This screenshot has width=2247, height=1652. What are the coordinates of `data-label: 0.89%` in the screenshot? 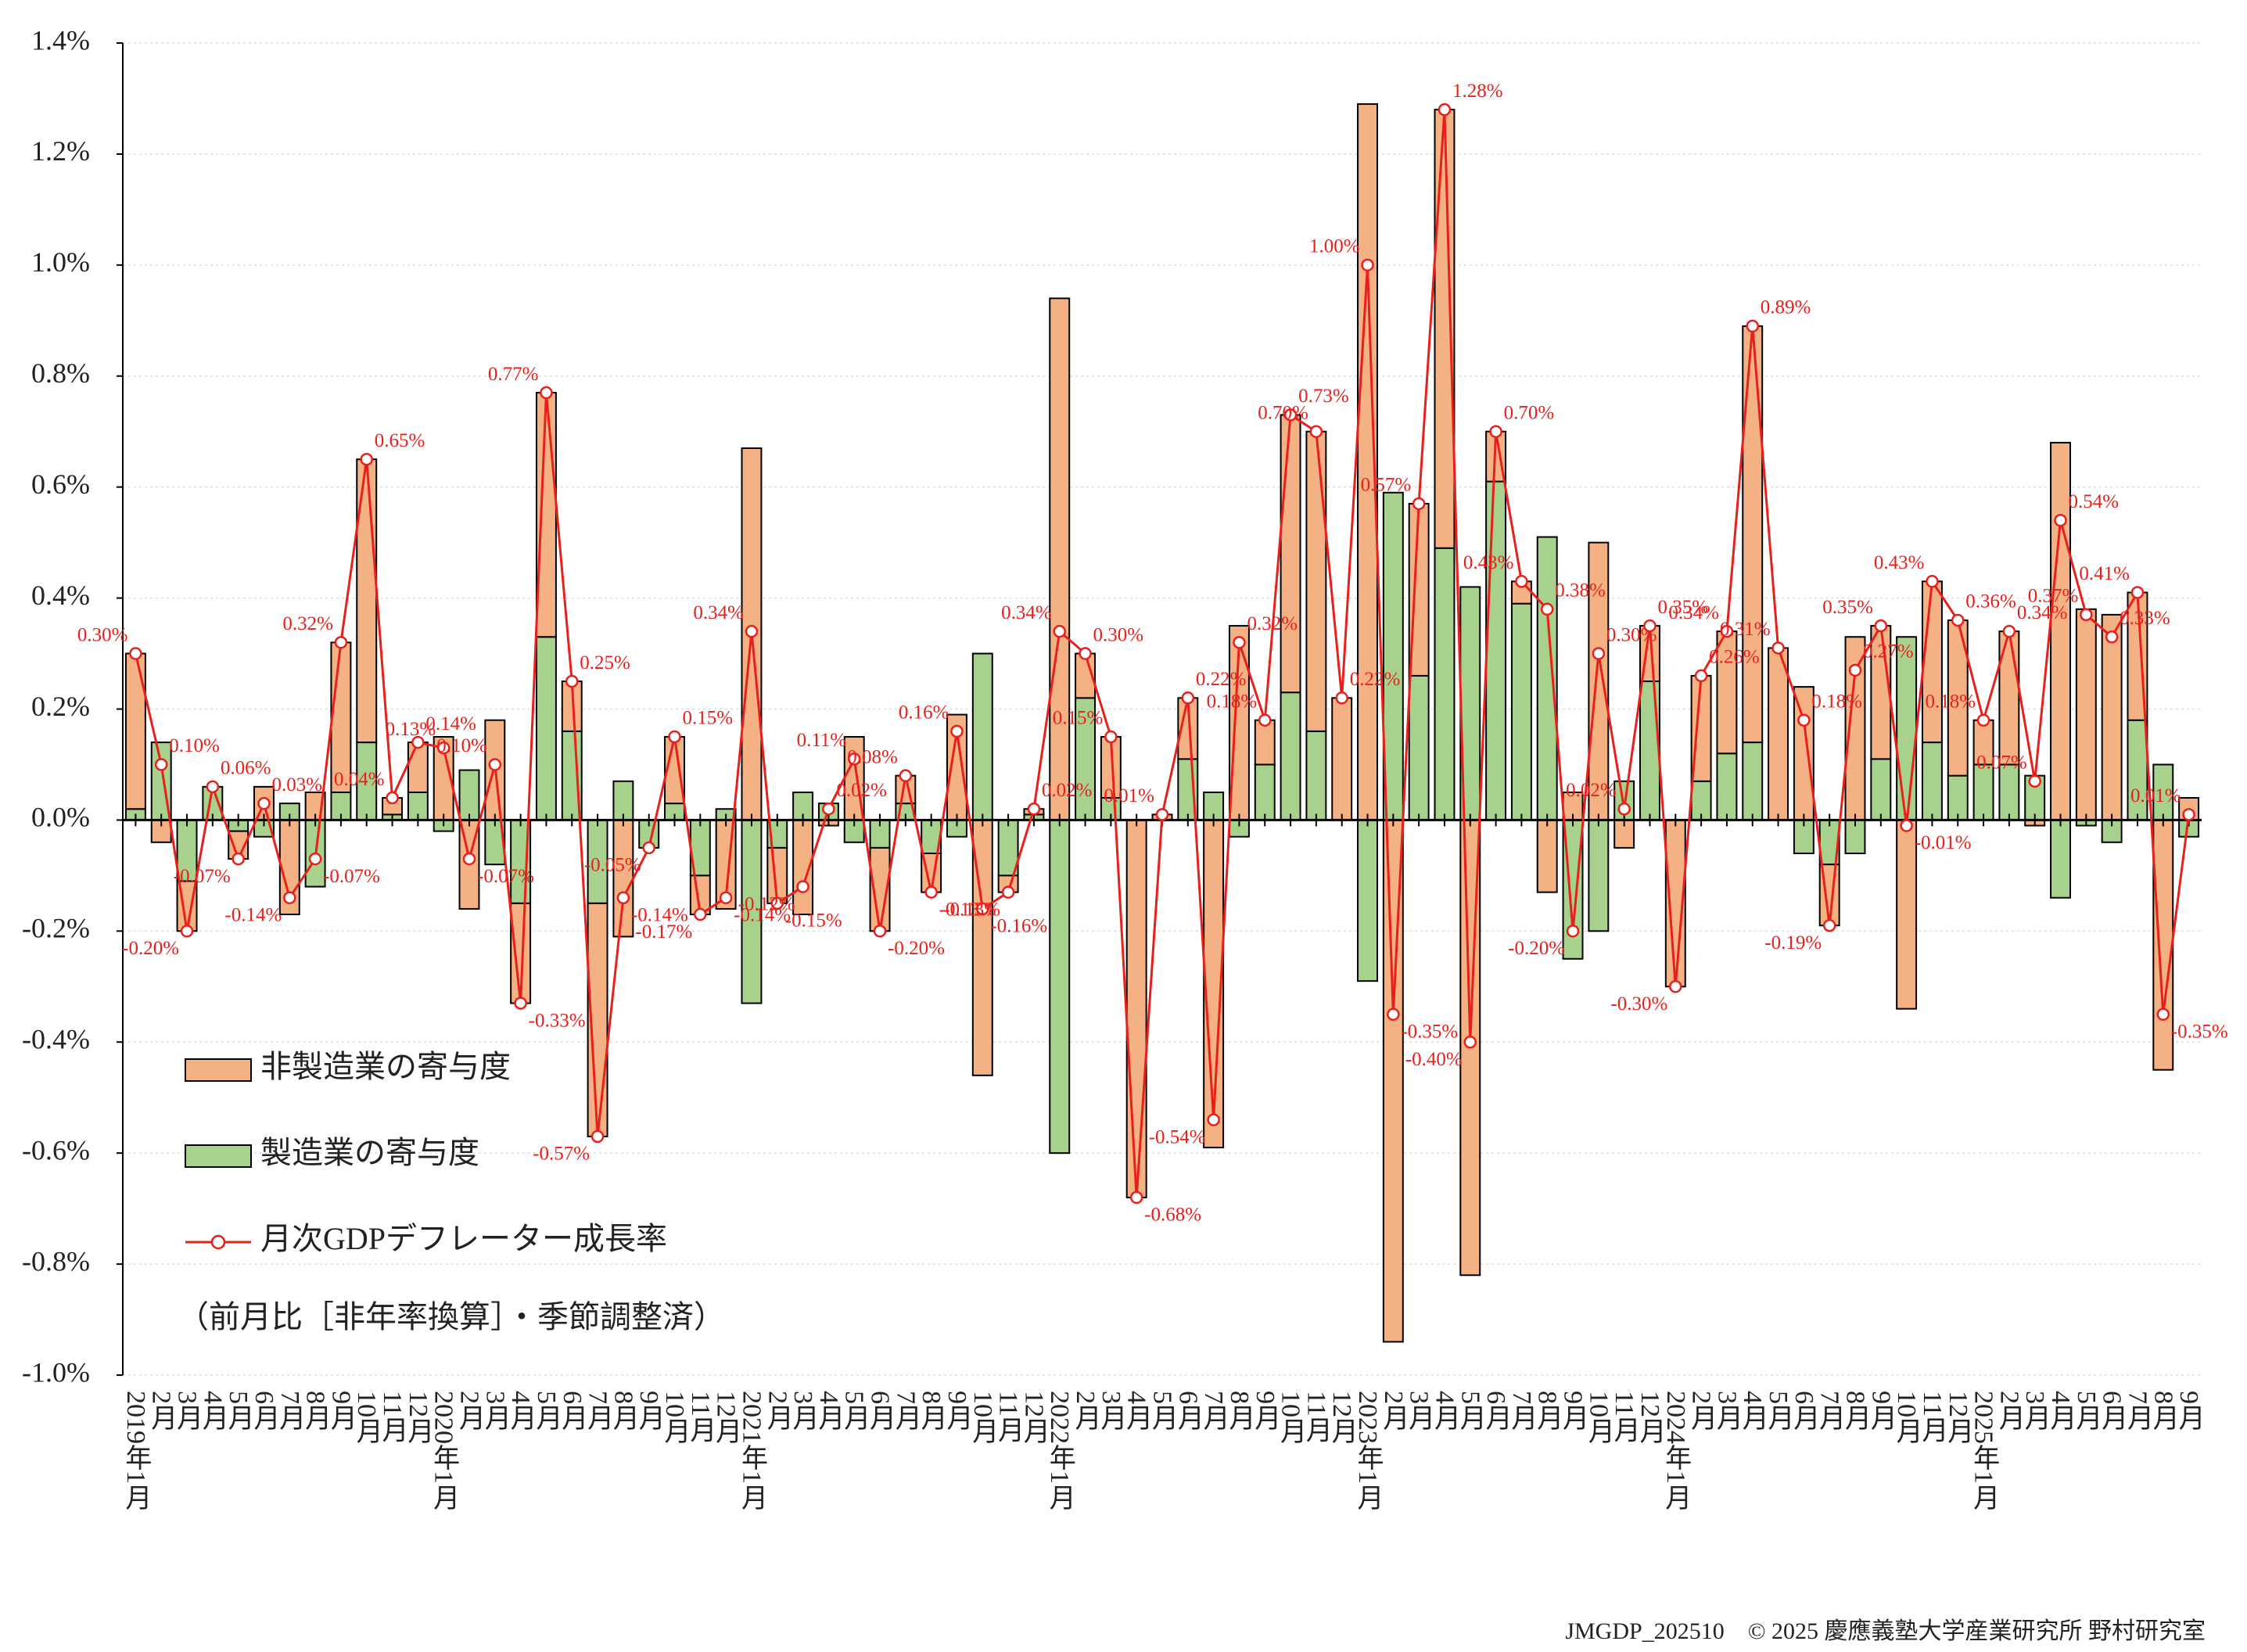 It's located at (1786, 307).